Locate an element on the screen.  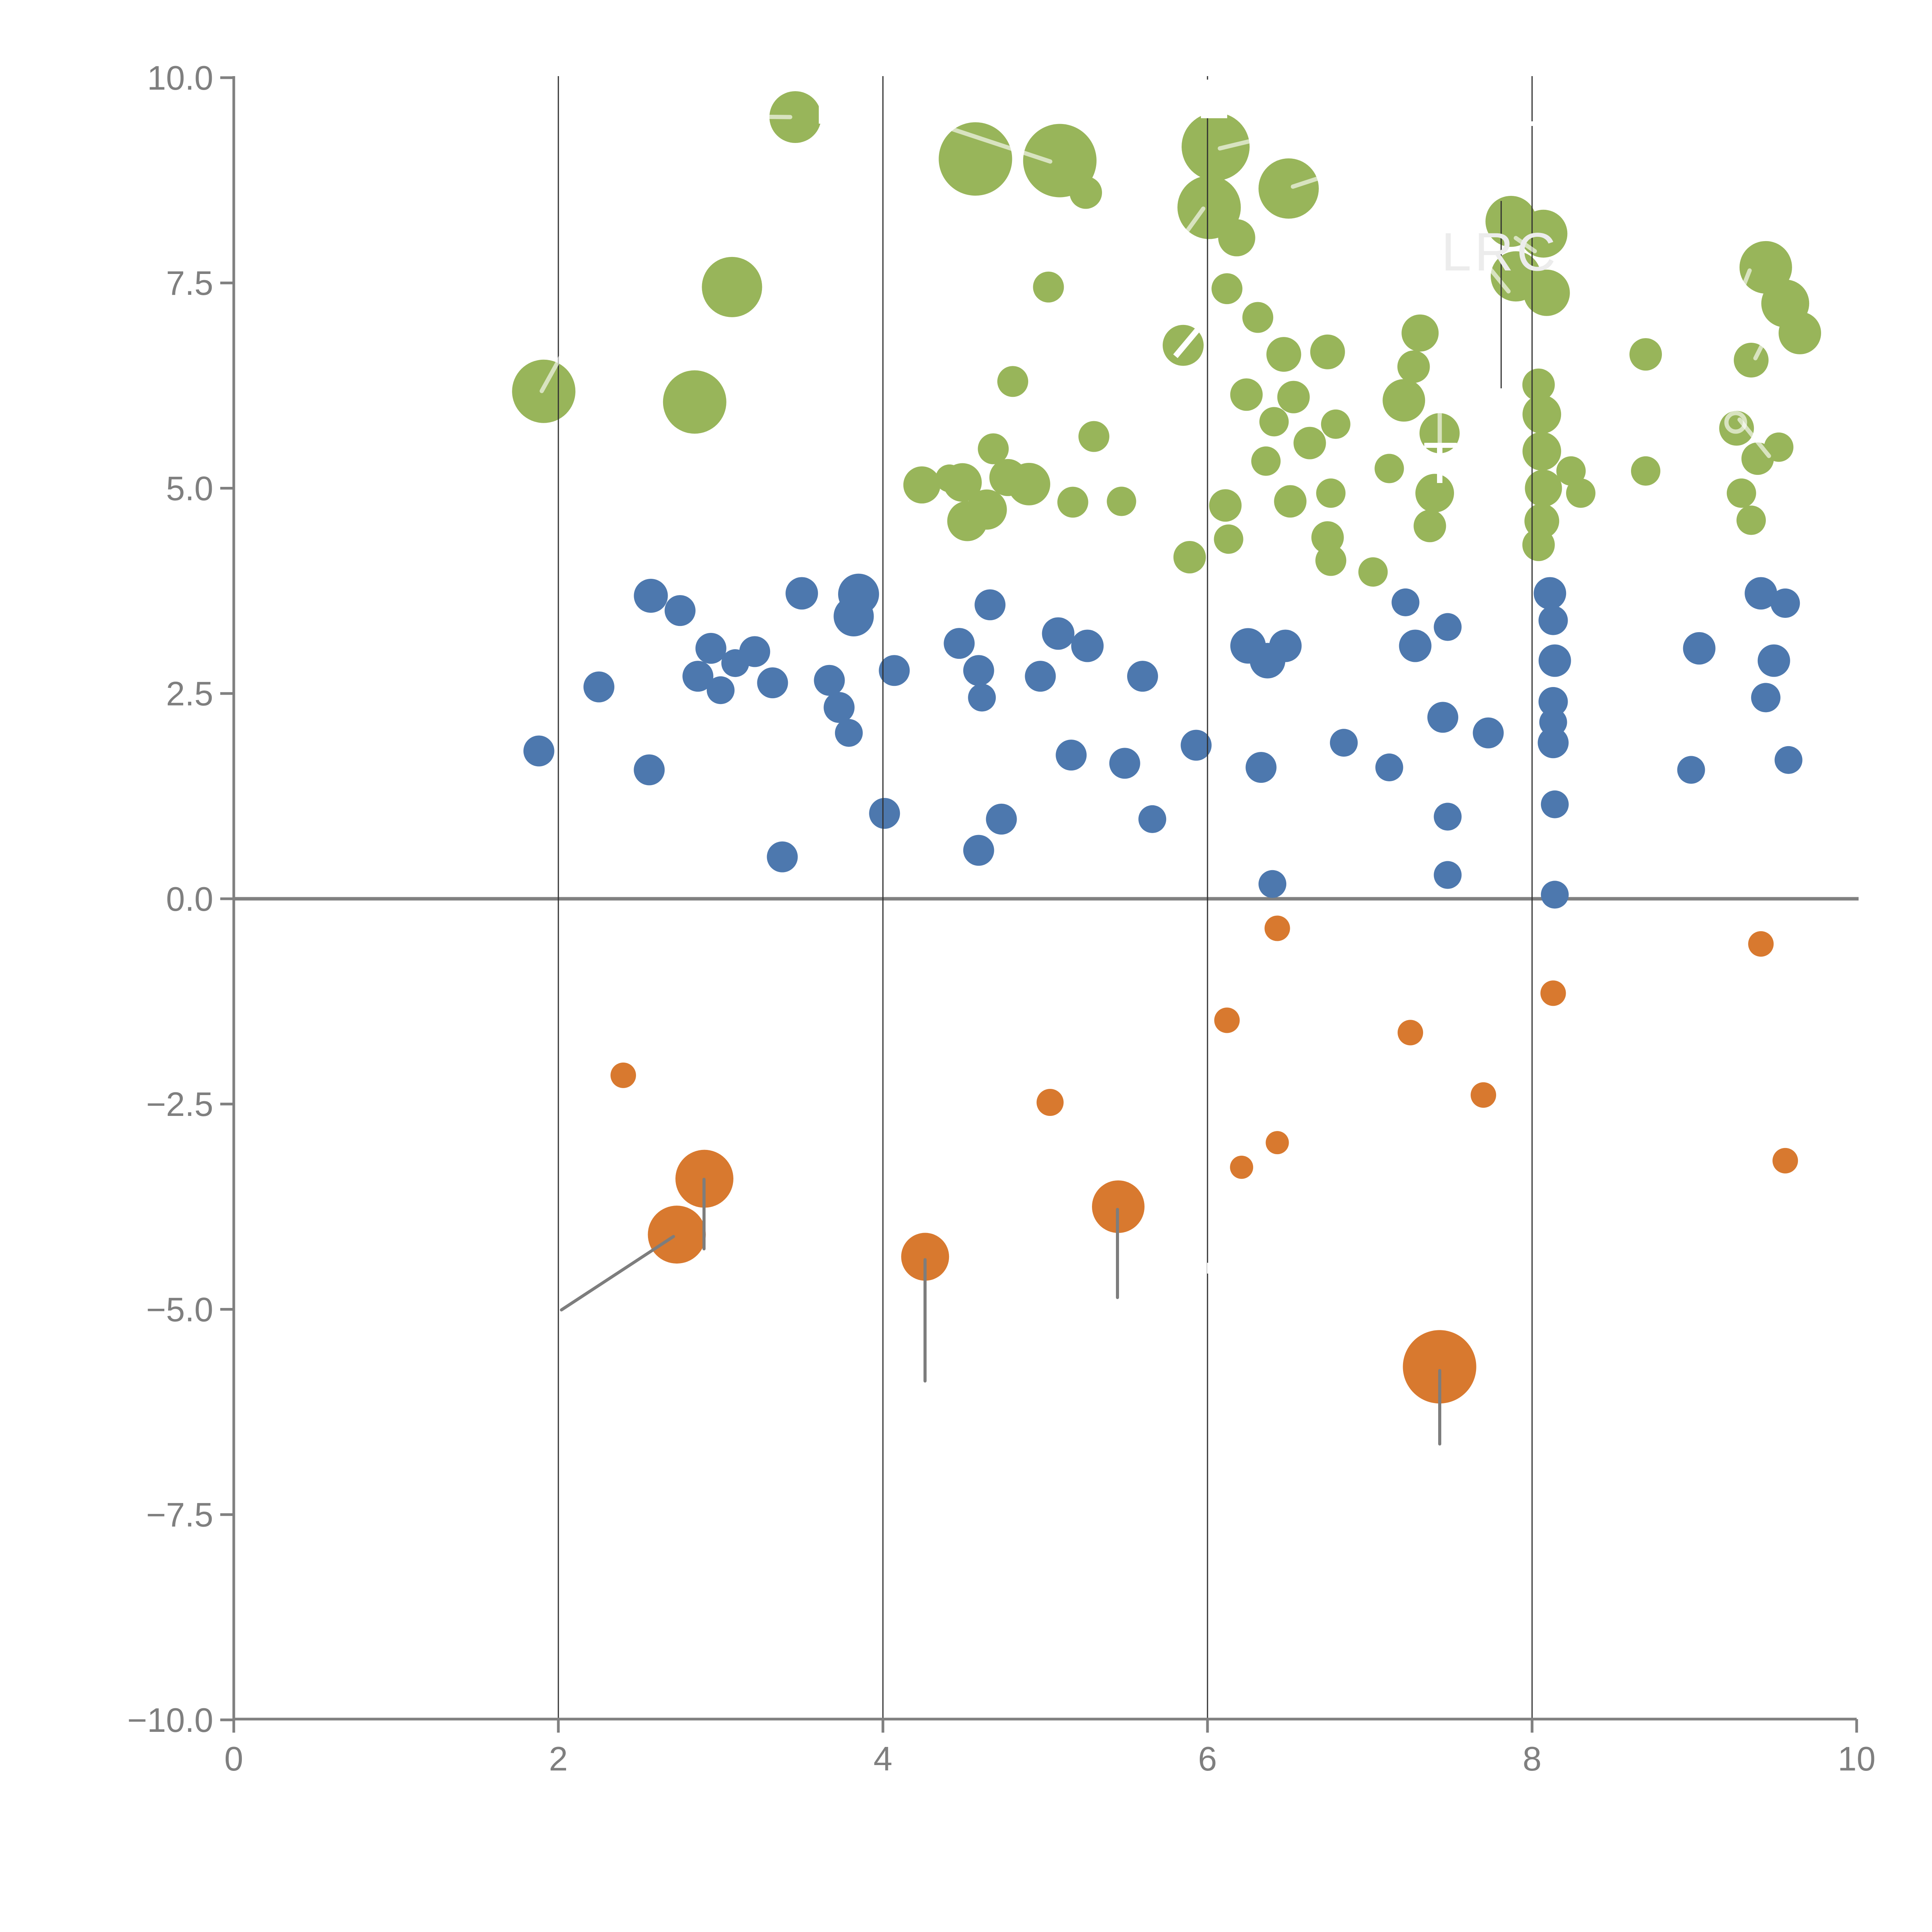
y-tick-label: 5.0 is located at coordinates (190, 488).